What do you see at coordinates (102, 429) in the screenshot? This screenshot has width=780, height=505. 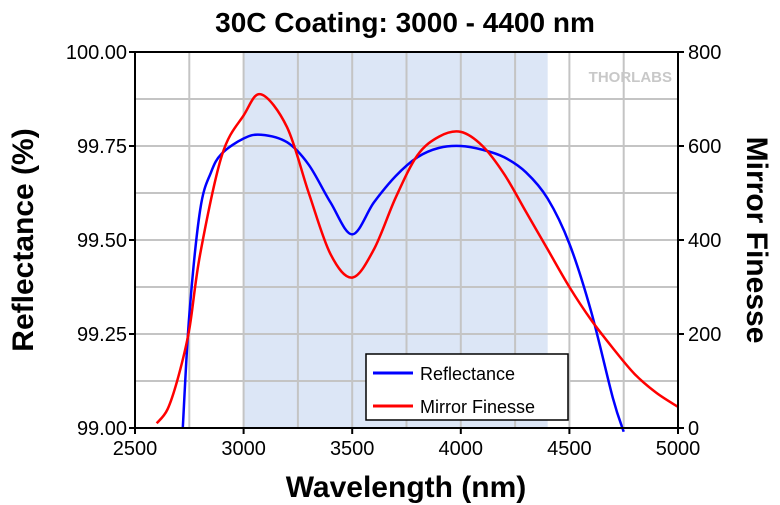 I see `y-tick-label: 99.00` at bounding box center [102, 429].